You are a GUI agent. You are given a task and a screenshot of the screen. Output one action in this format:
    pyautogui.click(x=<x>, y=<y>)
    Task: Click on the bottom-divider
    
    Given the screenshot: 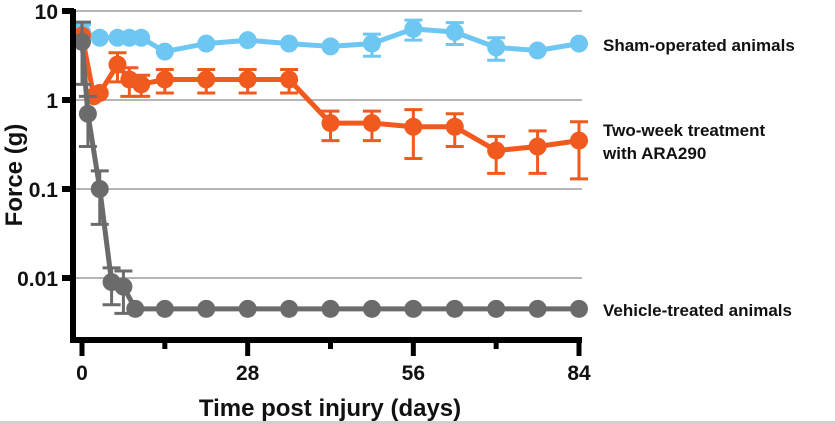 What is the action you would take?
    pyautogui.click(x=417, y=422)
    